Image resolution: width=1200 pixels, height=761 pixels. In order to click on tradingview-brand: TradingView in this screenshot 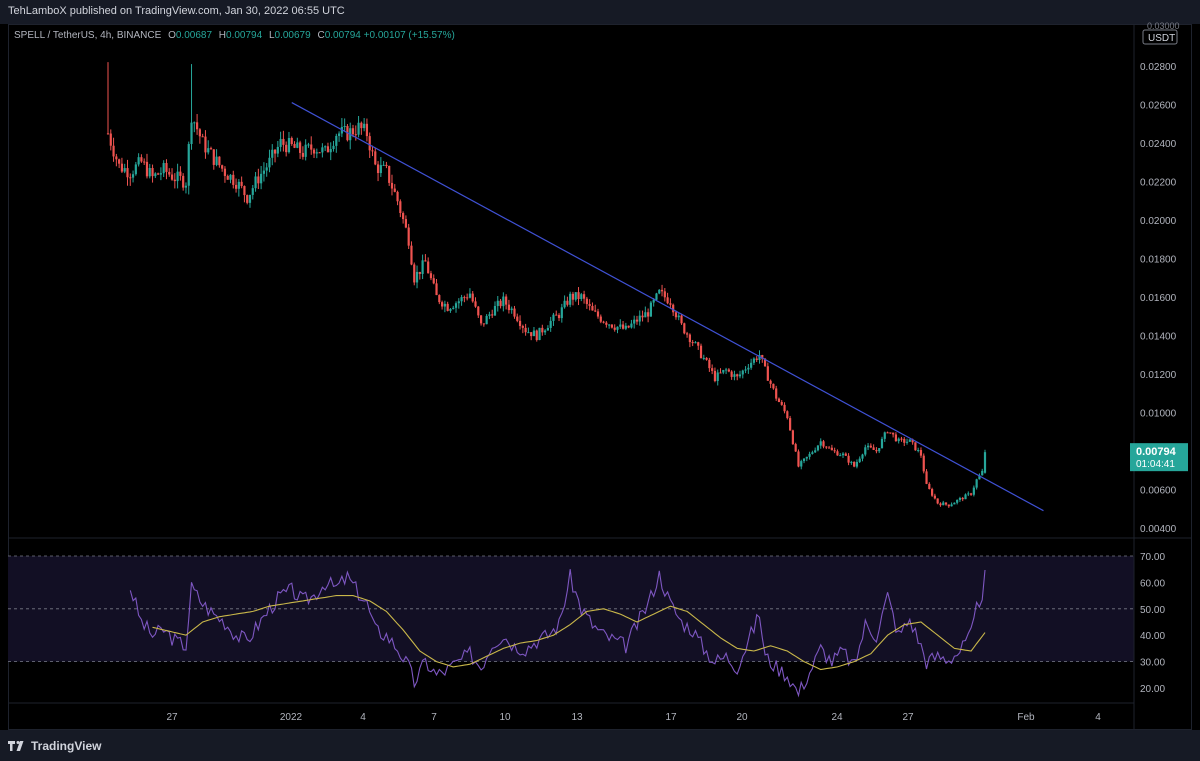, I will do `click(54, 746)`.